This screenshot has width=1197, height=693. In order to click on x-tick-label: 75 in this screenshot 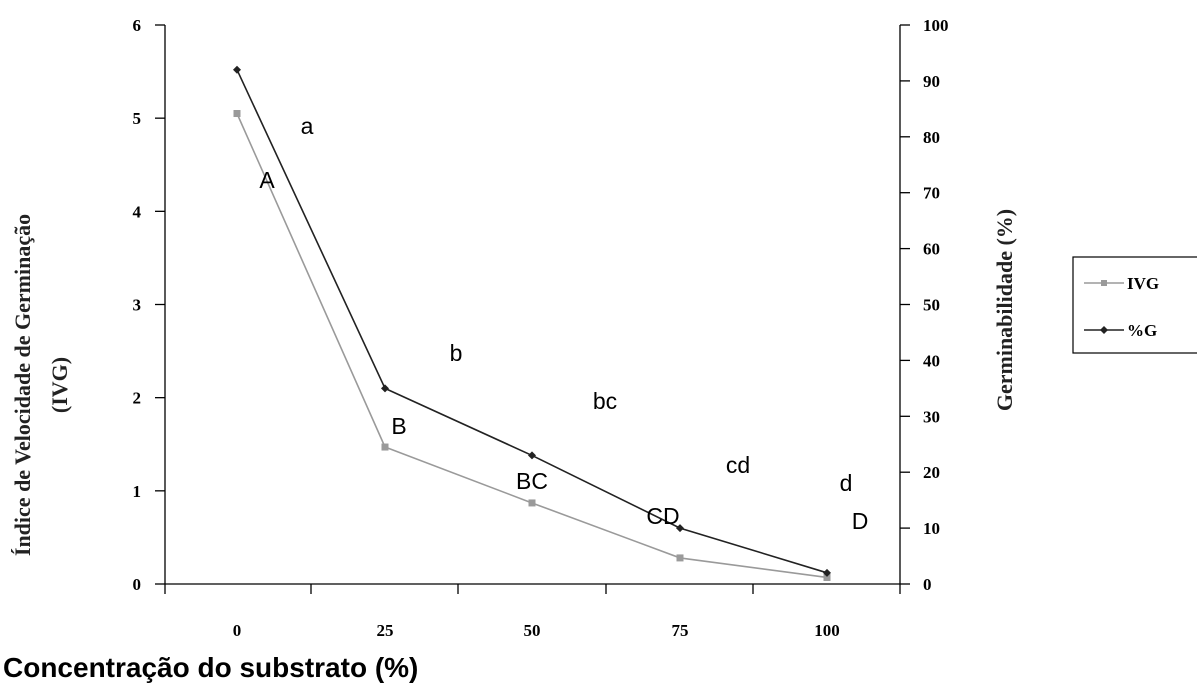, I will do `click(680, 630)`.